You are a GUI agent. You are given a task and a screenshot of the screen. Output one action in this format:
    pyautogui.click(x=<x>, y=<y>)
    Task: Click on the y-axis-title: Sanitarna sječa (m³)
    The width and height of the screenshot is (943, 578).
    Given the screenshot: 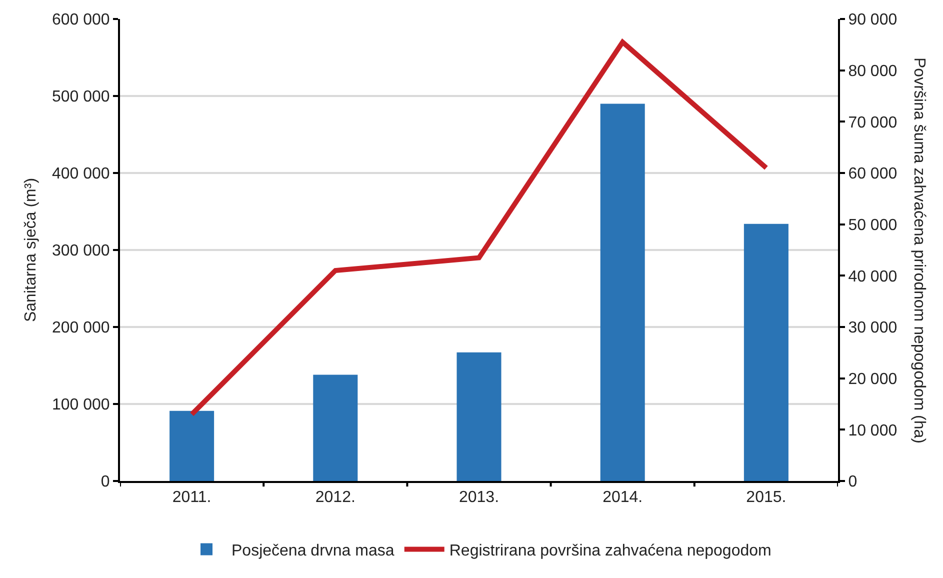 What is the action you would take?
    pyautogui.click(x=31, y=250)
    